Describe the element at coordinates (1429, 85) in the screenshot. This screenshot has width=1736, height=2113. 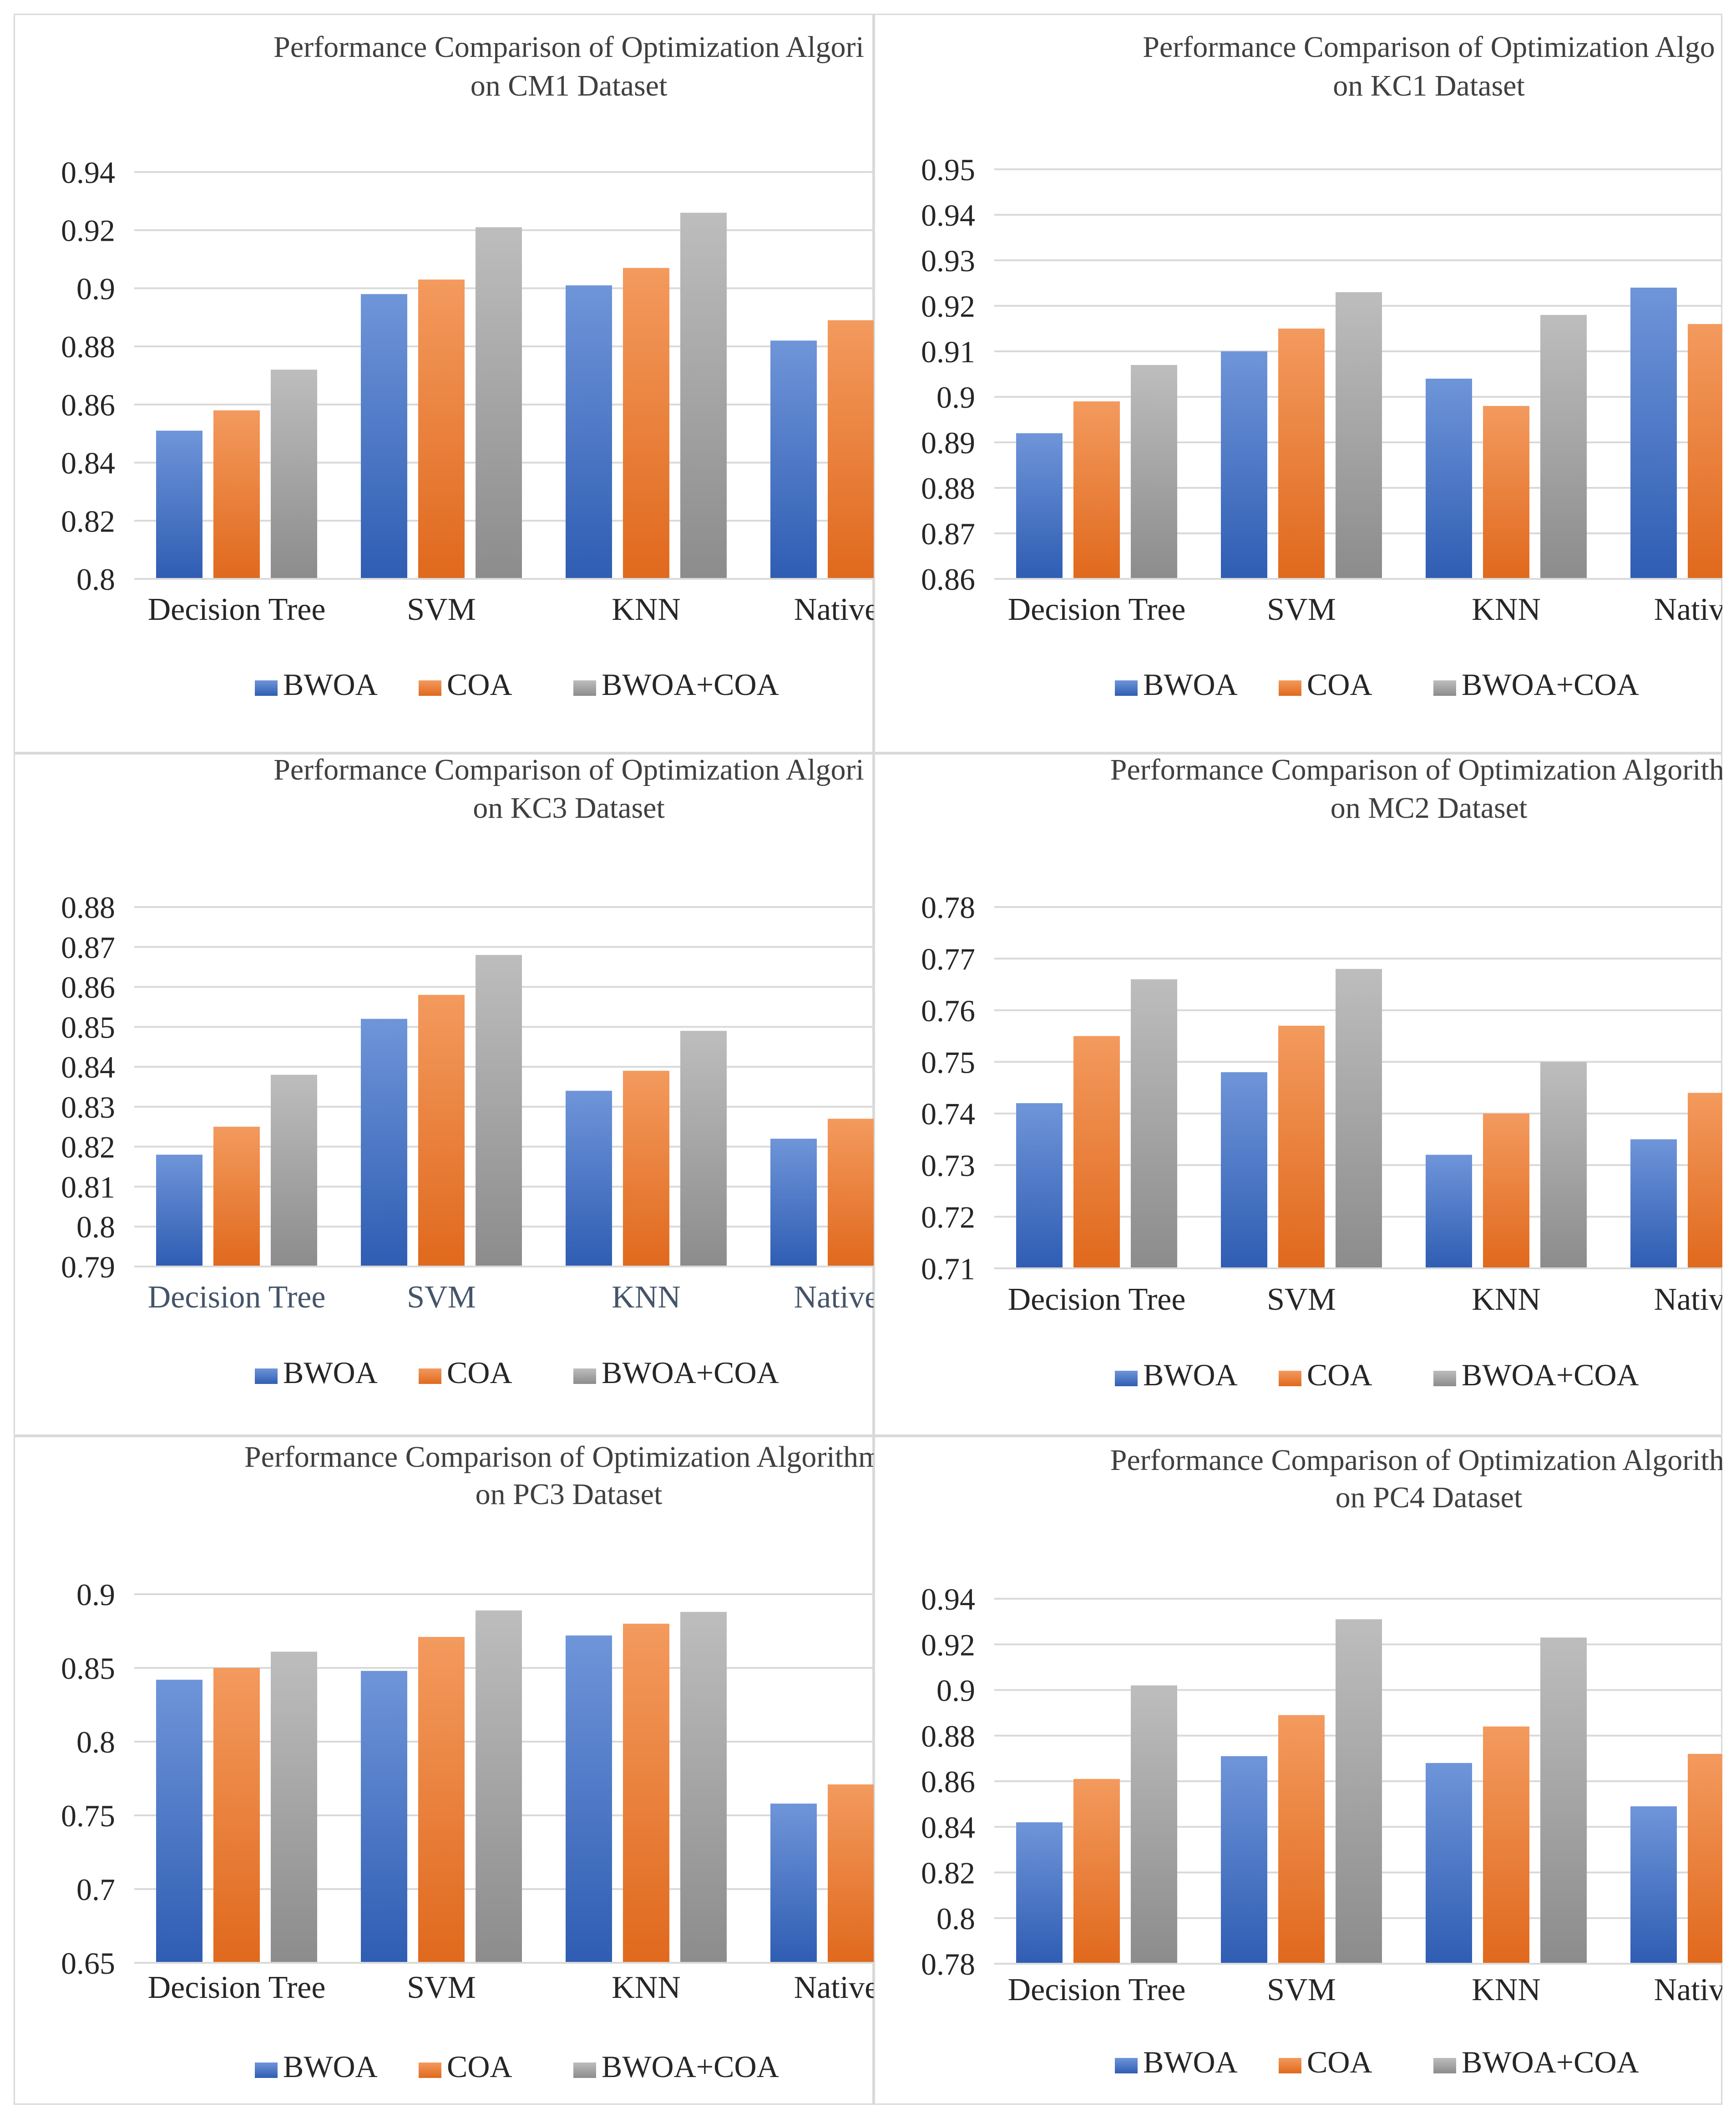
I see `chart-title: on KC1 Dataset` at that location.